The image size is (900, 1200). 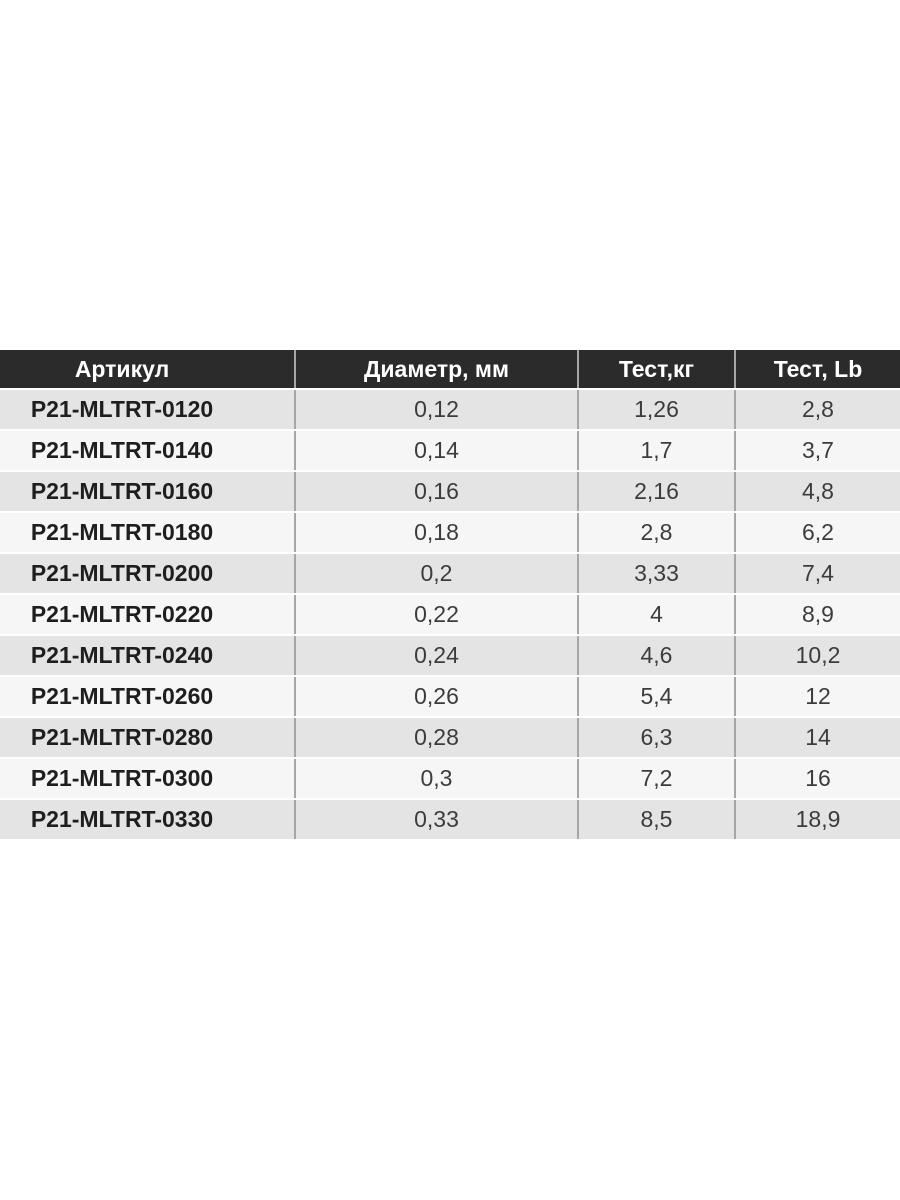 What do you see at coordinates (817, 656) in the screenshot?
I see `test-lb-cell: 10,2` at bounding box center [817, 656].